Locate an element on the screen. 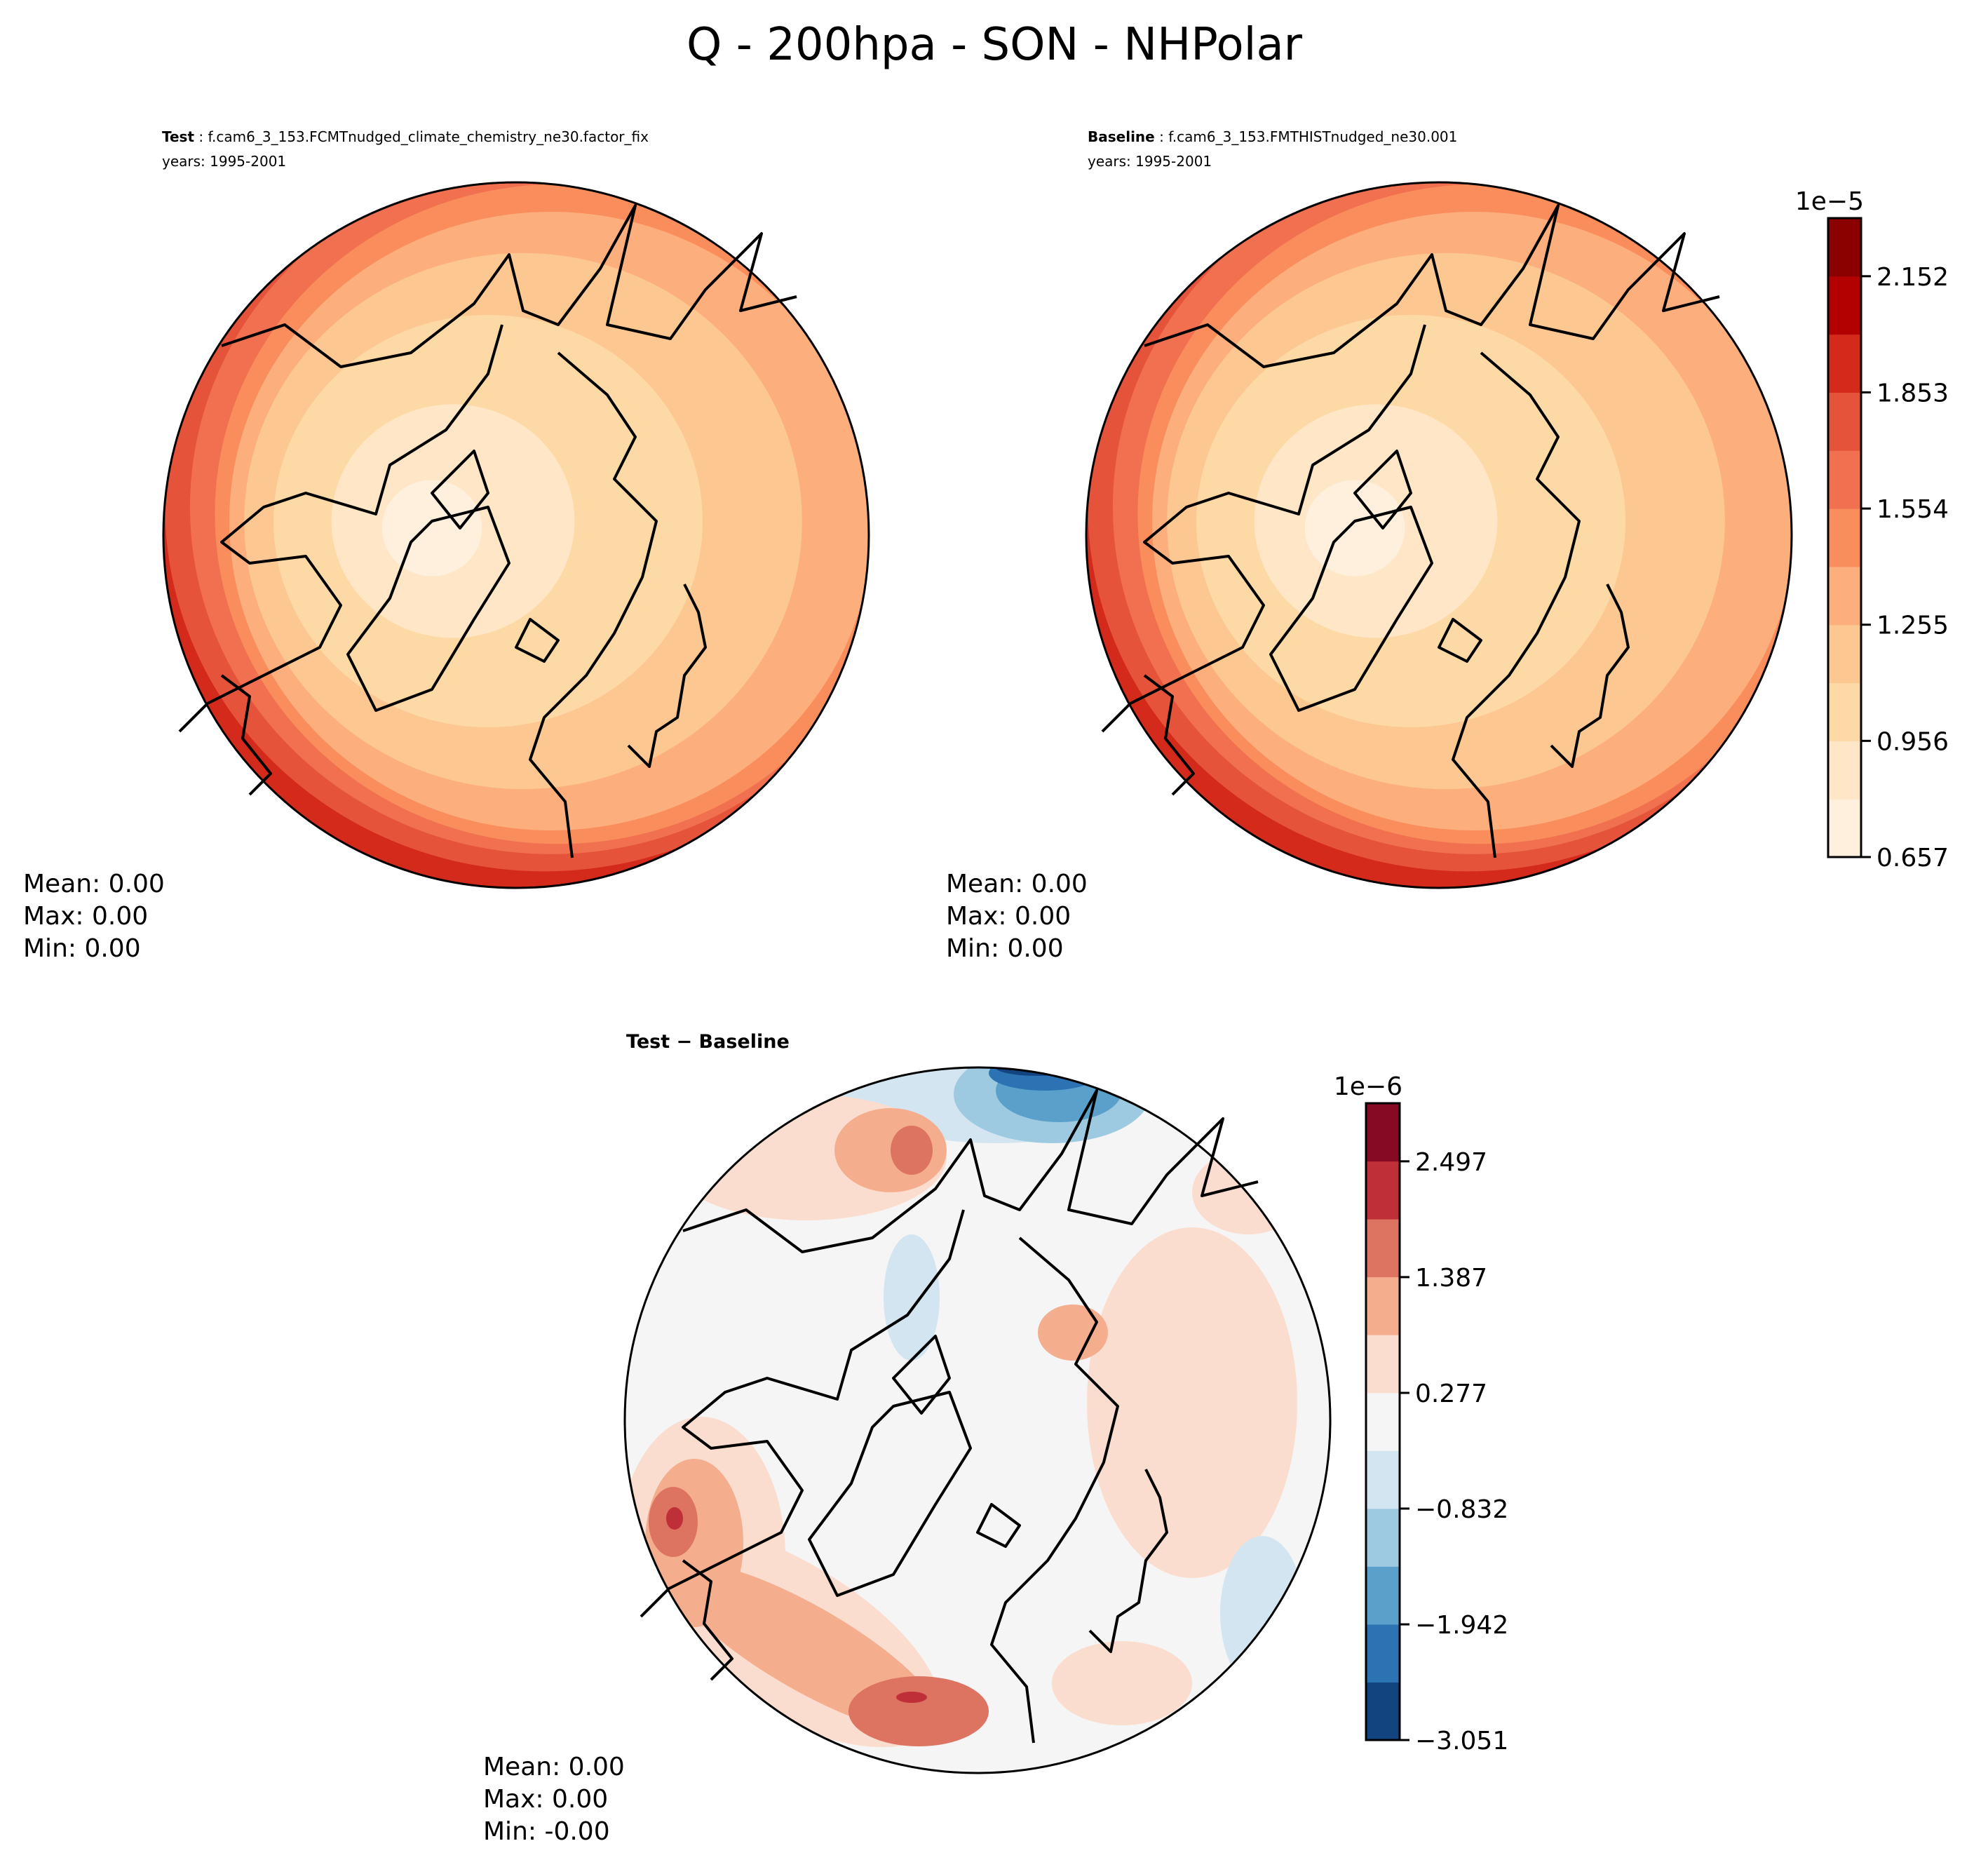 The height and width of the screenshot is (1874, 1988). test-map-boundary is located at coordinates (516, 535).